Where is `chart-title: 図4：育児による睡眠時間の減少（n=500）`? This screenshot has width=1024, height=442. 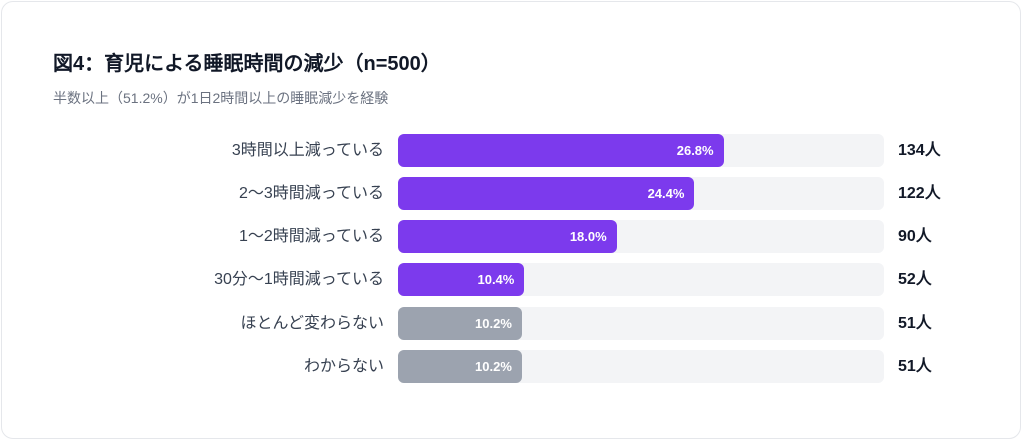
chart-title: 図4：育児による睡眠時間の減少（n=500） is located at coordinates (247, 64).